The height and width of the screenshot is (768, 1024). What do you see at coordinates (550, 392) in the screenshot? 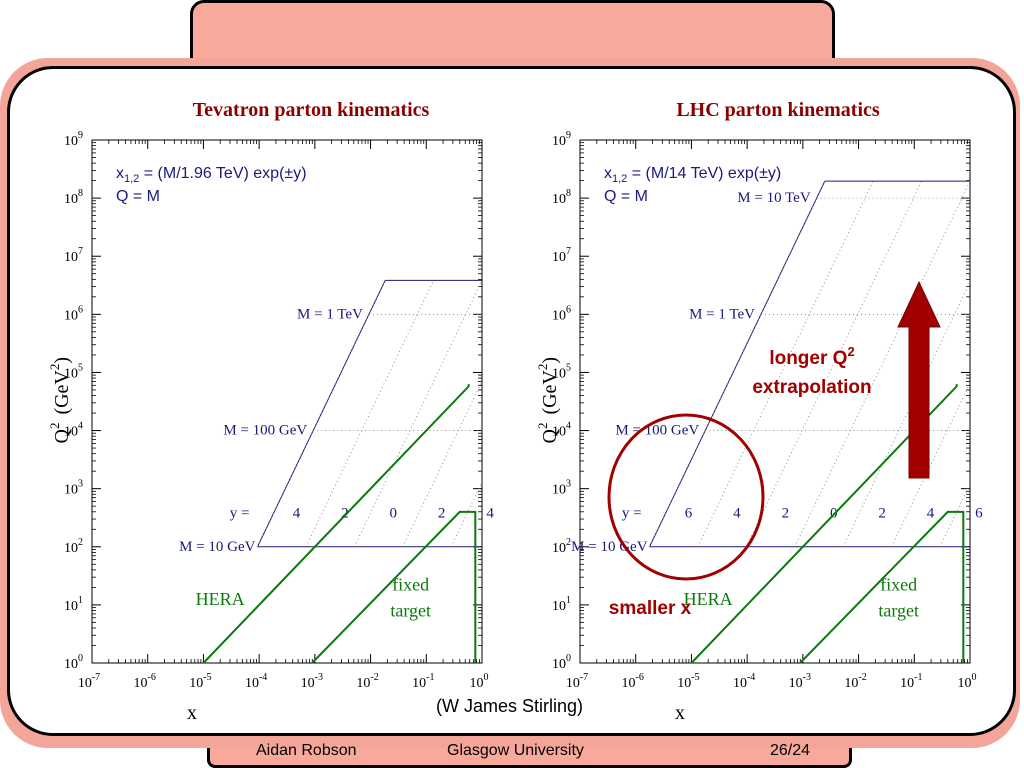
I see `y-axis-unit: (GeV` at bounding box center [550, 392].